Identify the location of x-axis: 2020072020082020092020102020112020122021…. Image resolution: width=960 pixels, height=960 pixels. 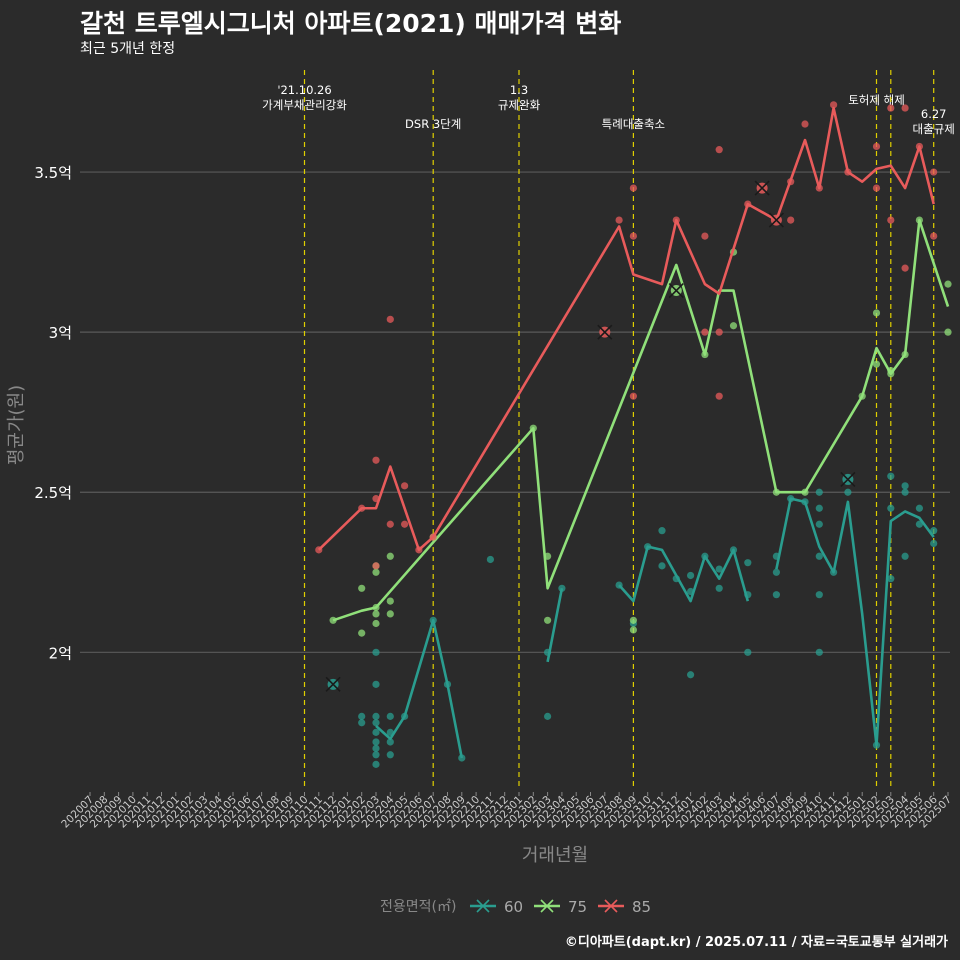
(506, 829).